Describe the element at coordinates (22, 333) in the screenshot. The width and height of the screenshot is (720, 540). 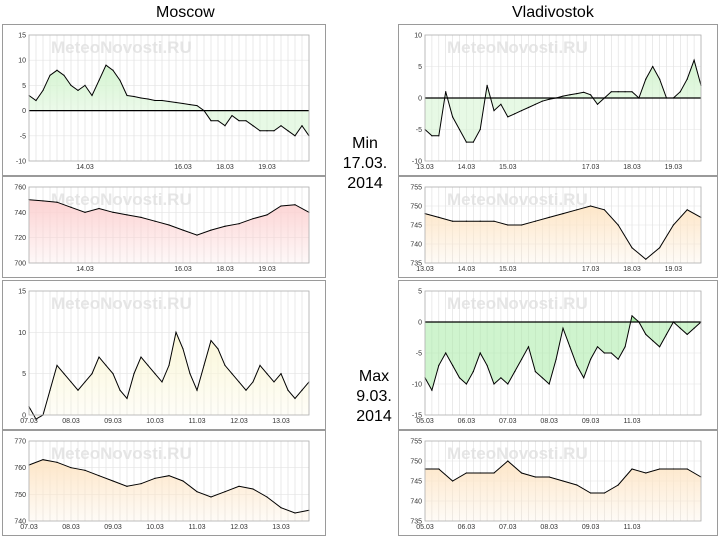
I see `moscow-max-temp-ytick-label: 10` at that location.